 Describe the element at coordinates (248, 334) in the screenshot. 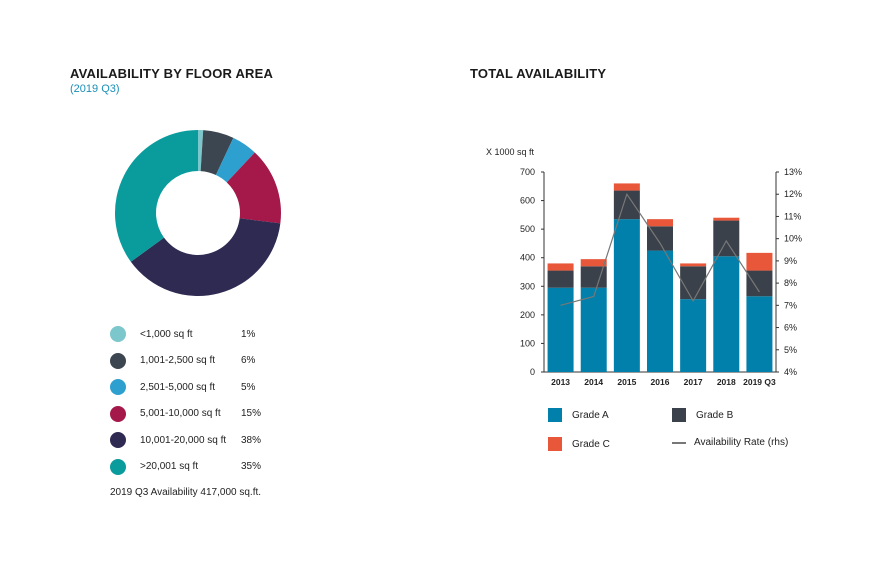

I see `legend-percentage: 1%` at that location.